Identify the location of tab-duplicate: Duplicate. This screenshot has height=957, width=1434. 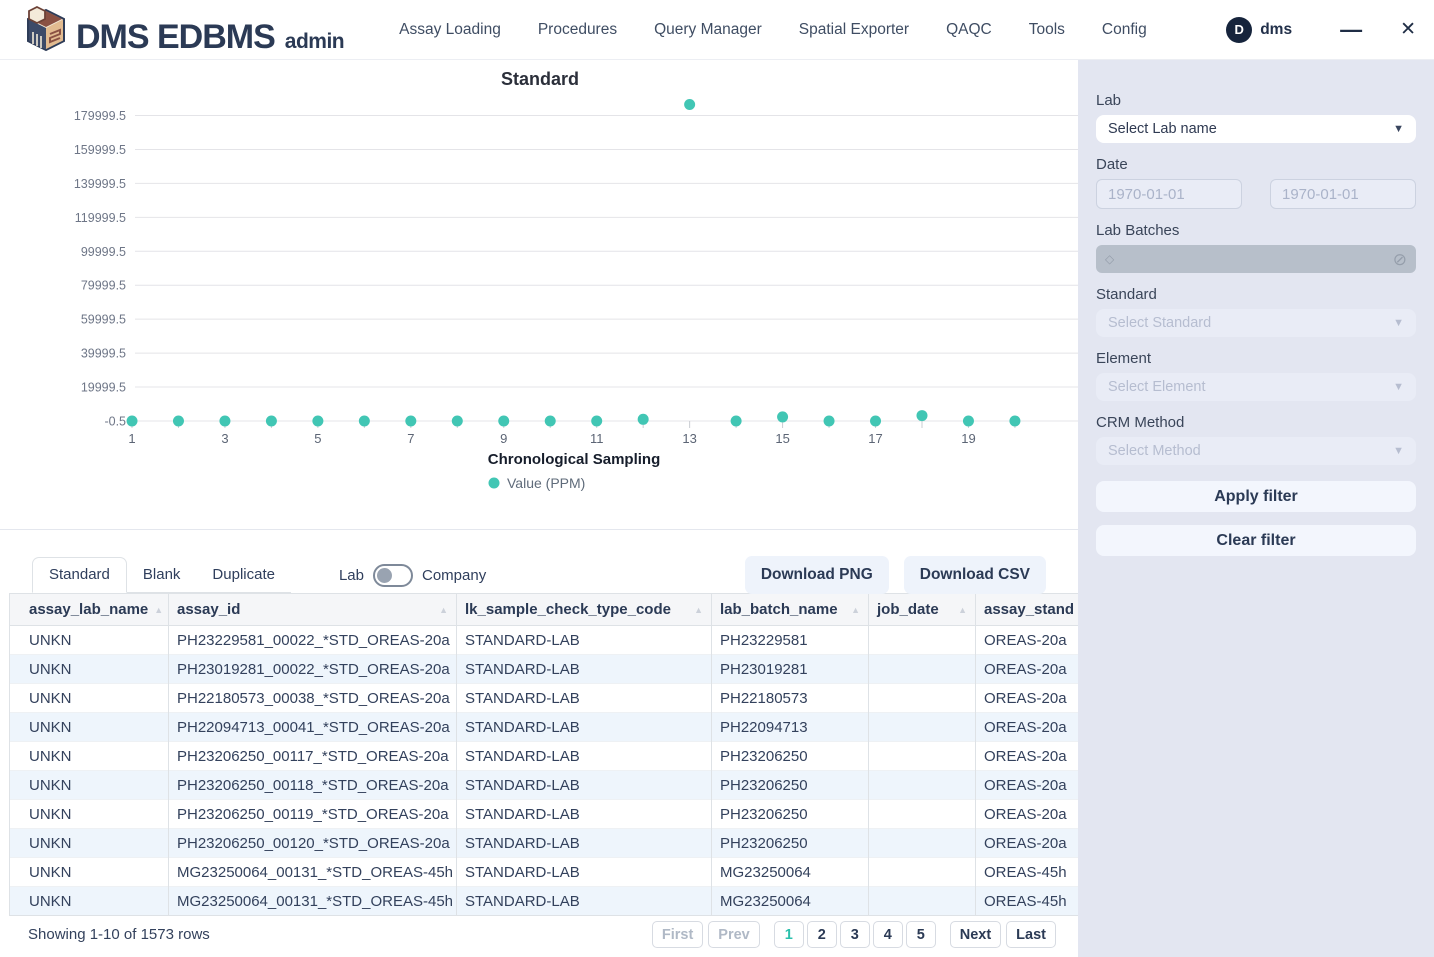
(243, 574).